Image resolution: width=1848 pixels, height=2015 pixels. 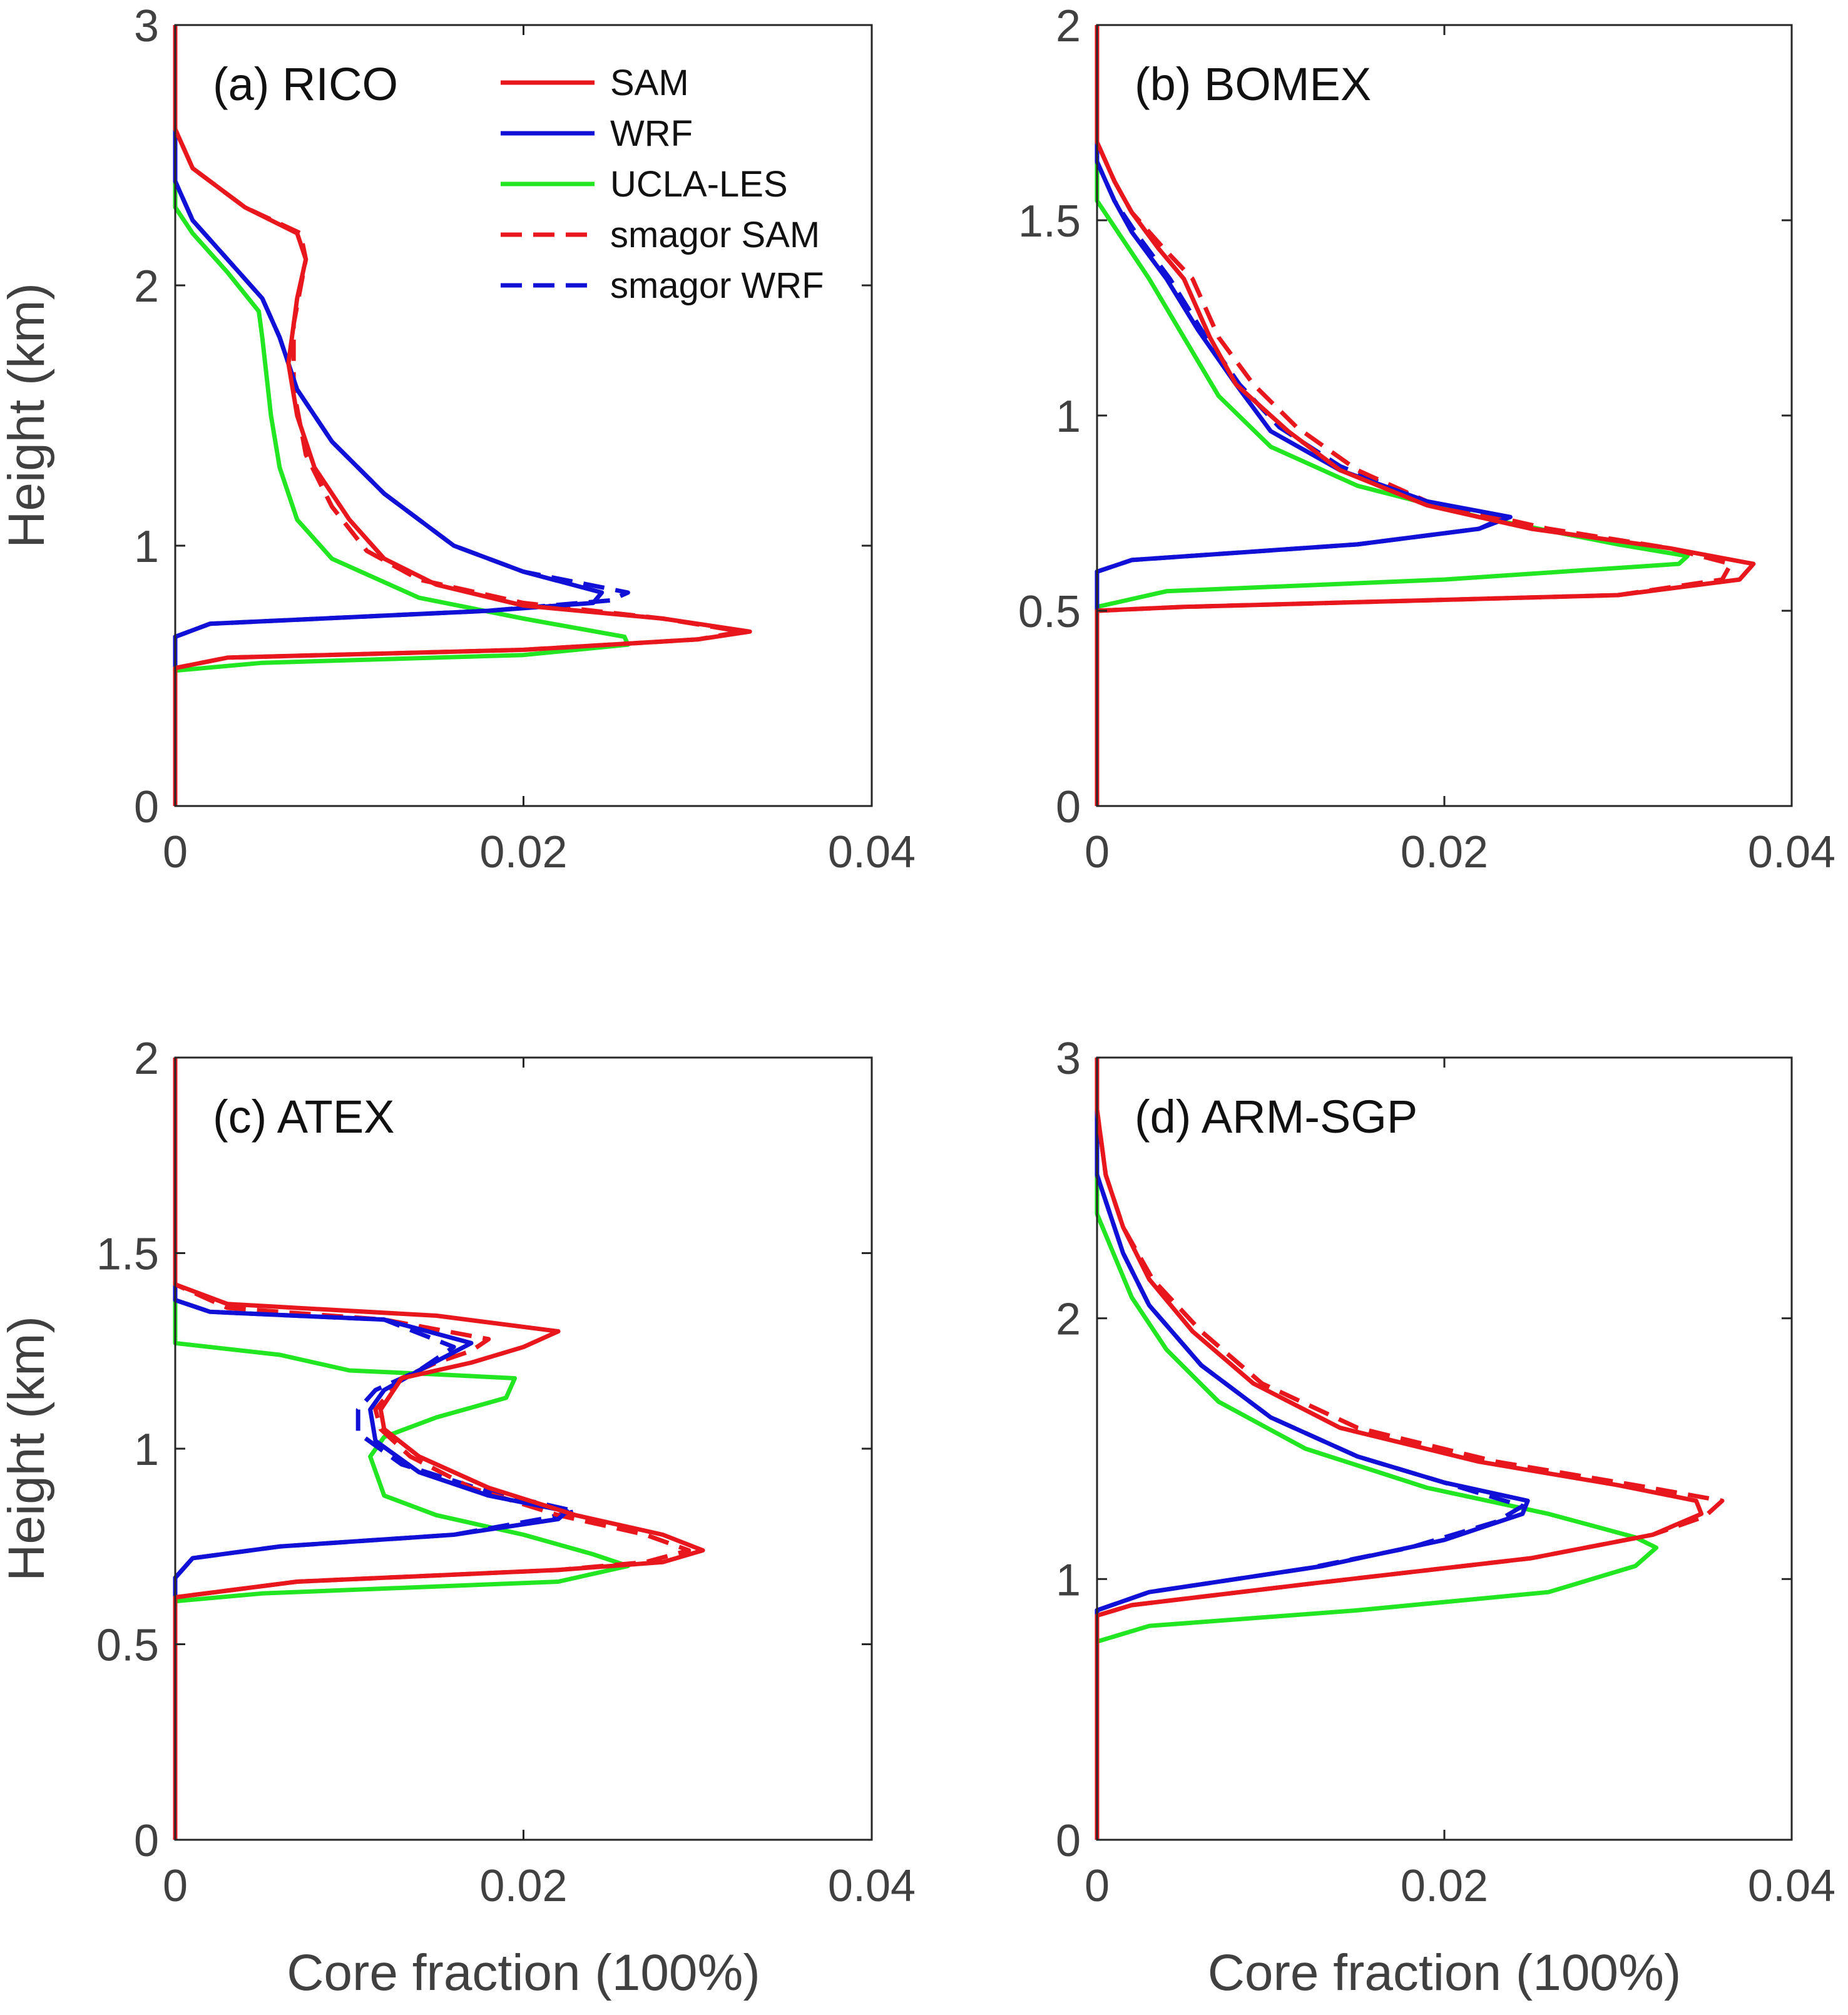 I want to click on legend-label: UCLA-LES, so click(x=699, y=184).